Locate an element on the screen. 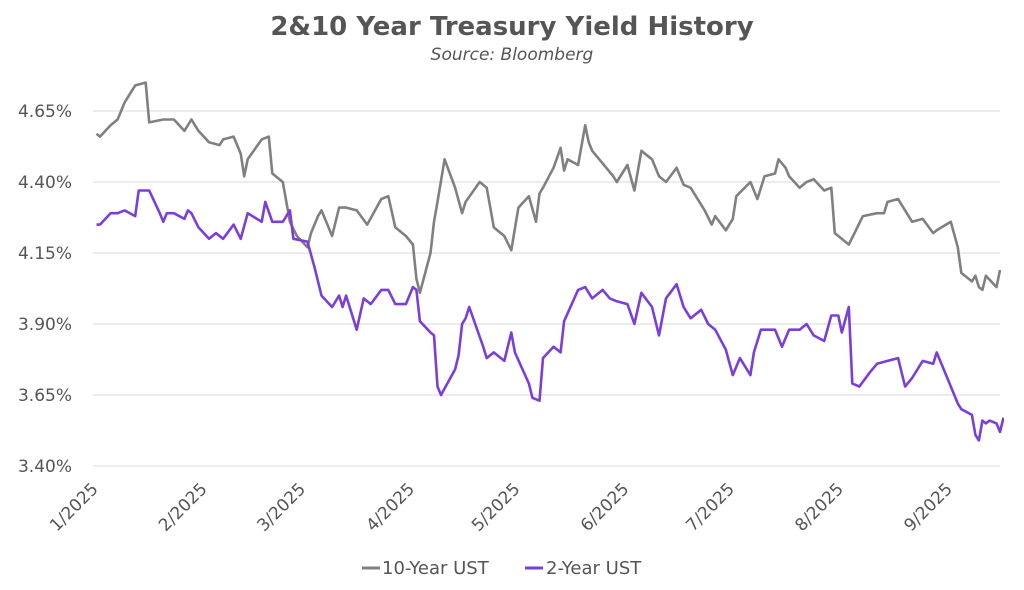 Image resolution: width=1024 pixels, height=590 pixels. legend: 10-Year UST 2-Year UST is located at coordinates (502, 568).